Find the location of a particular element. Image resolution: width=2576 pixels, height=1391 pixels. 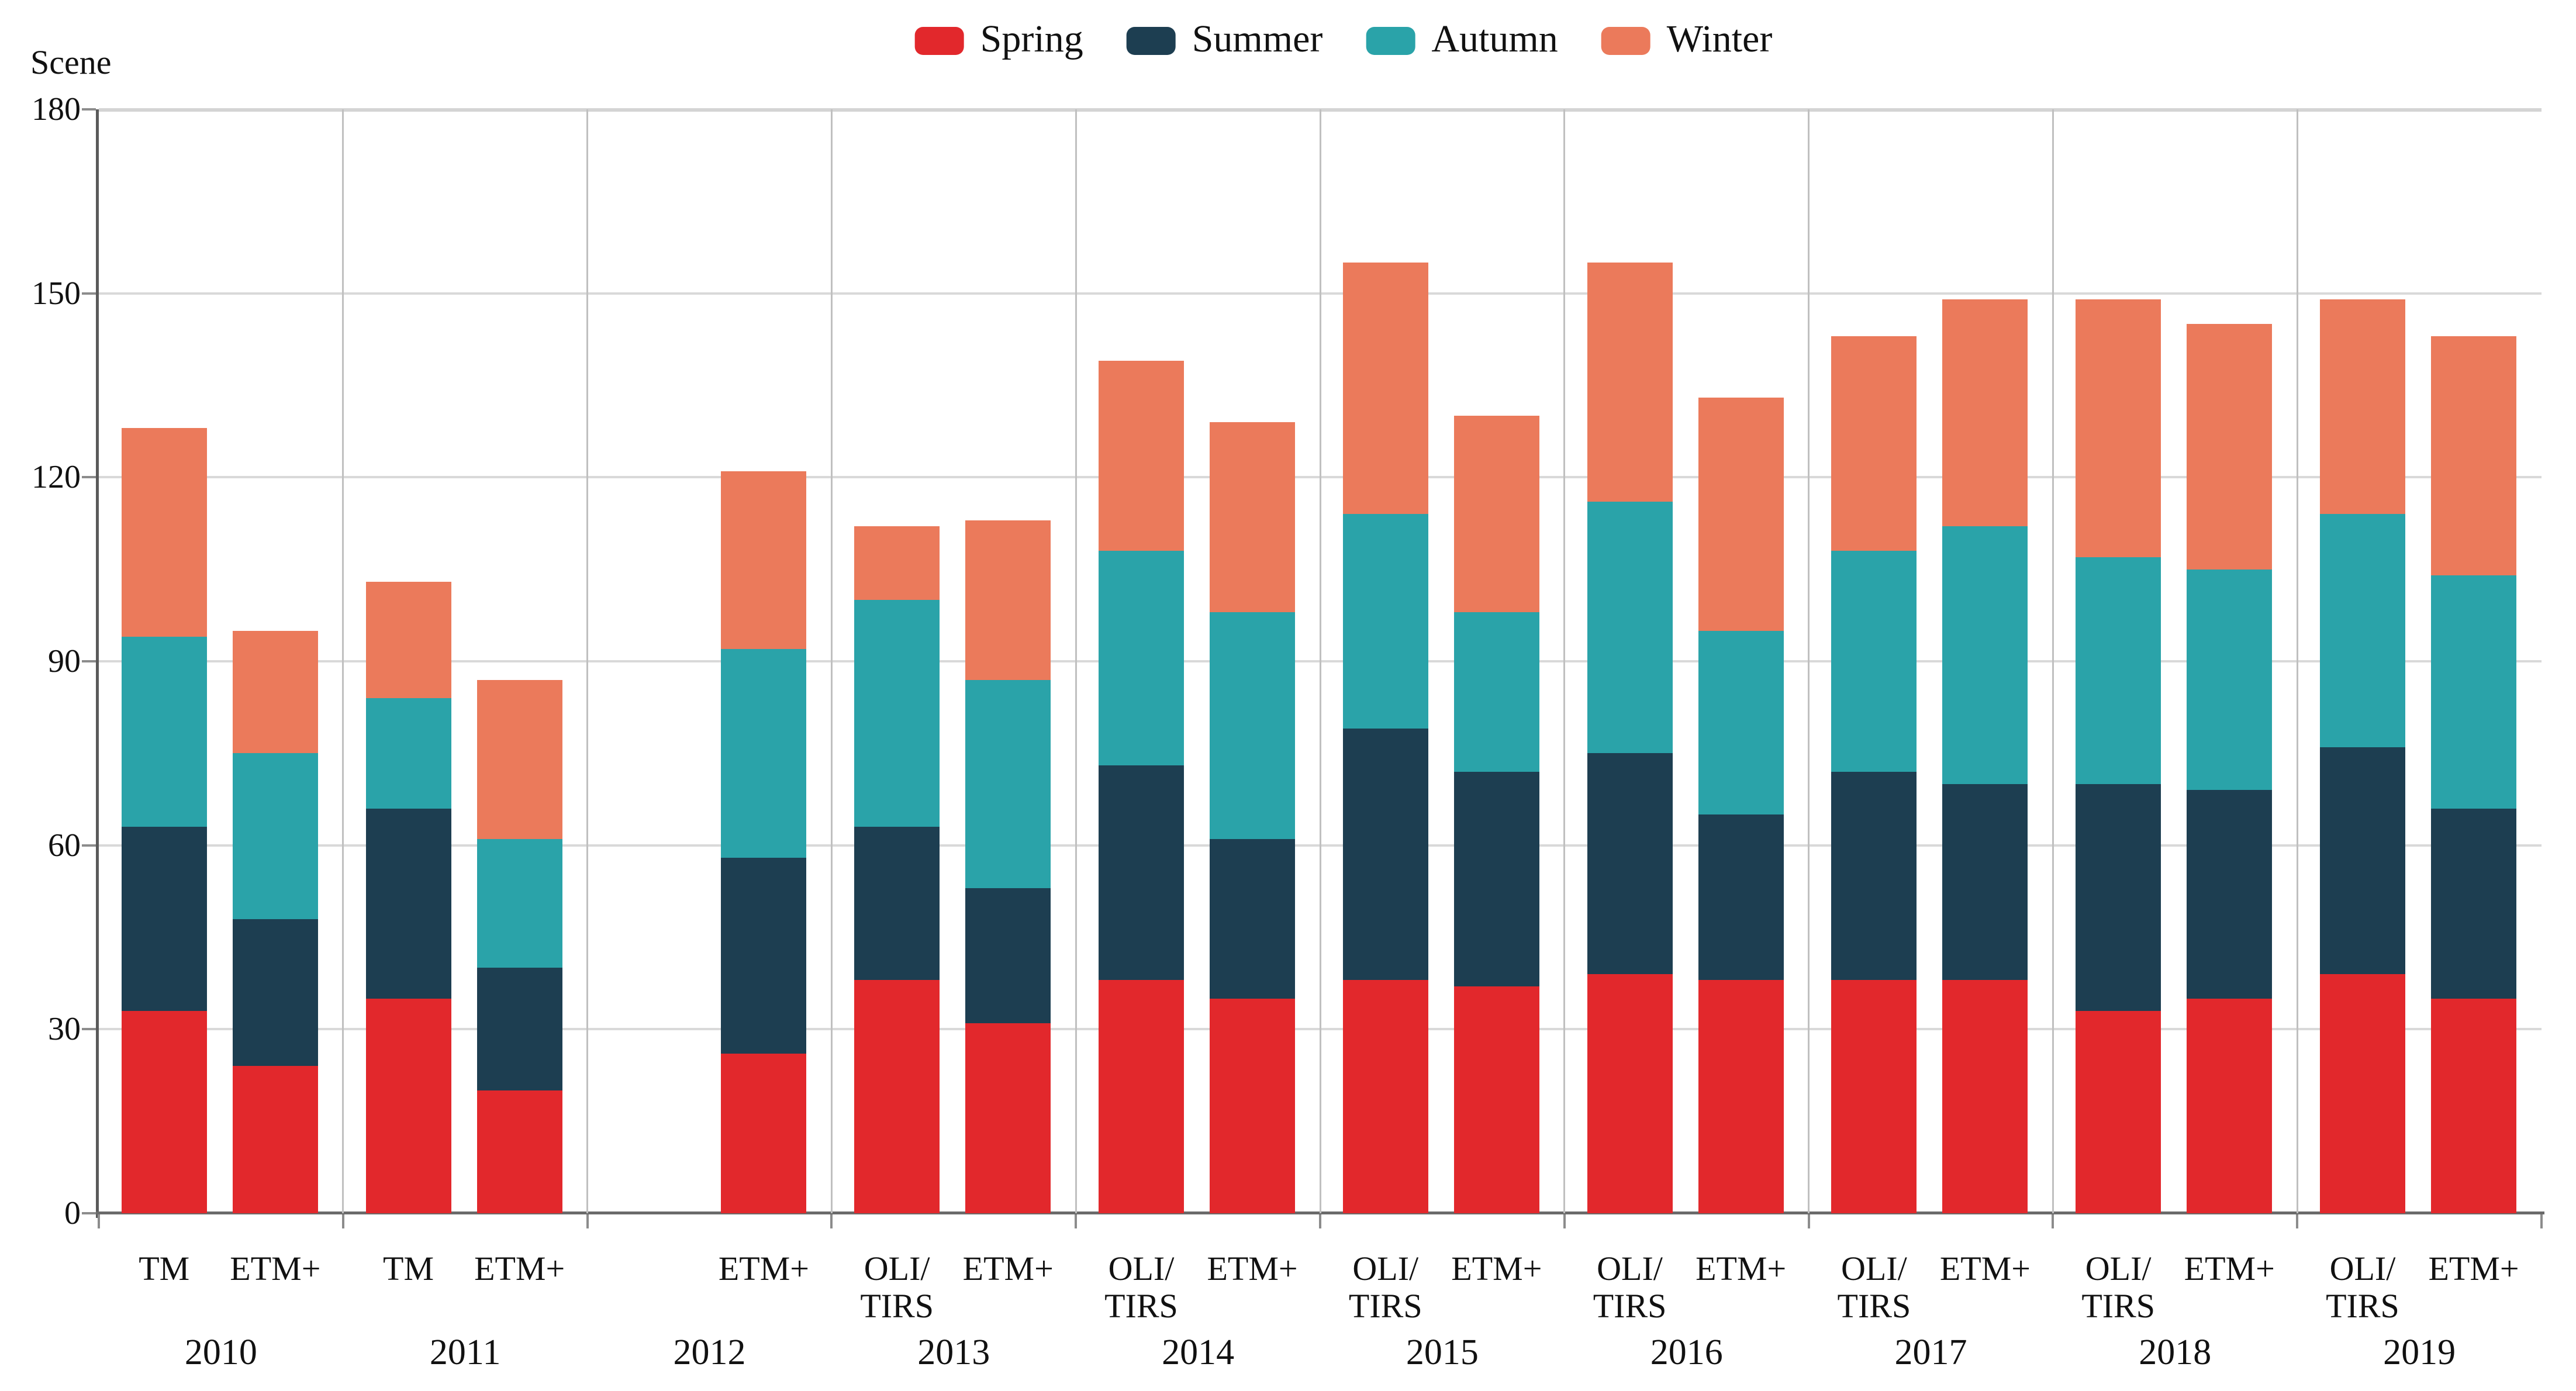

stacked-bar-2016-oli-tirs is located at coordinates (1630, 738).